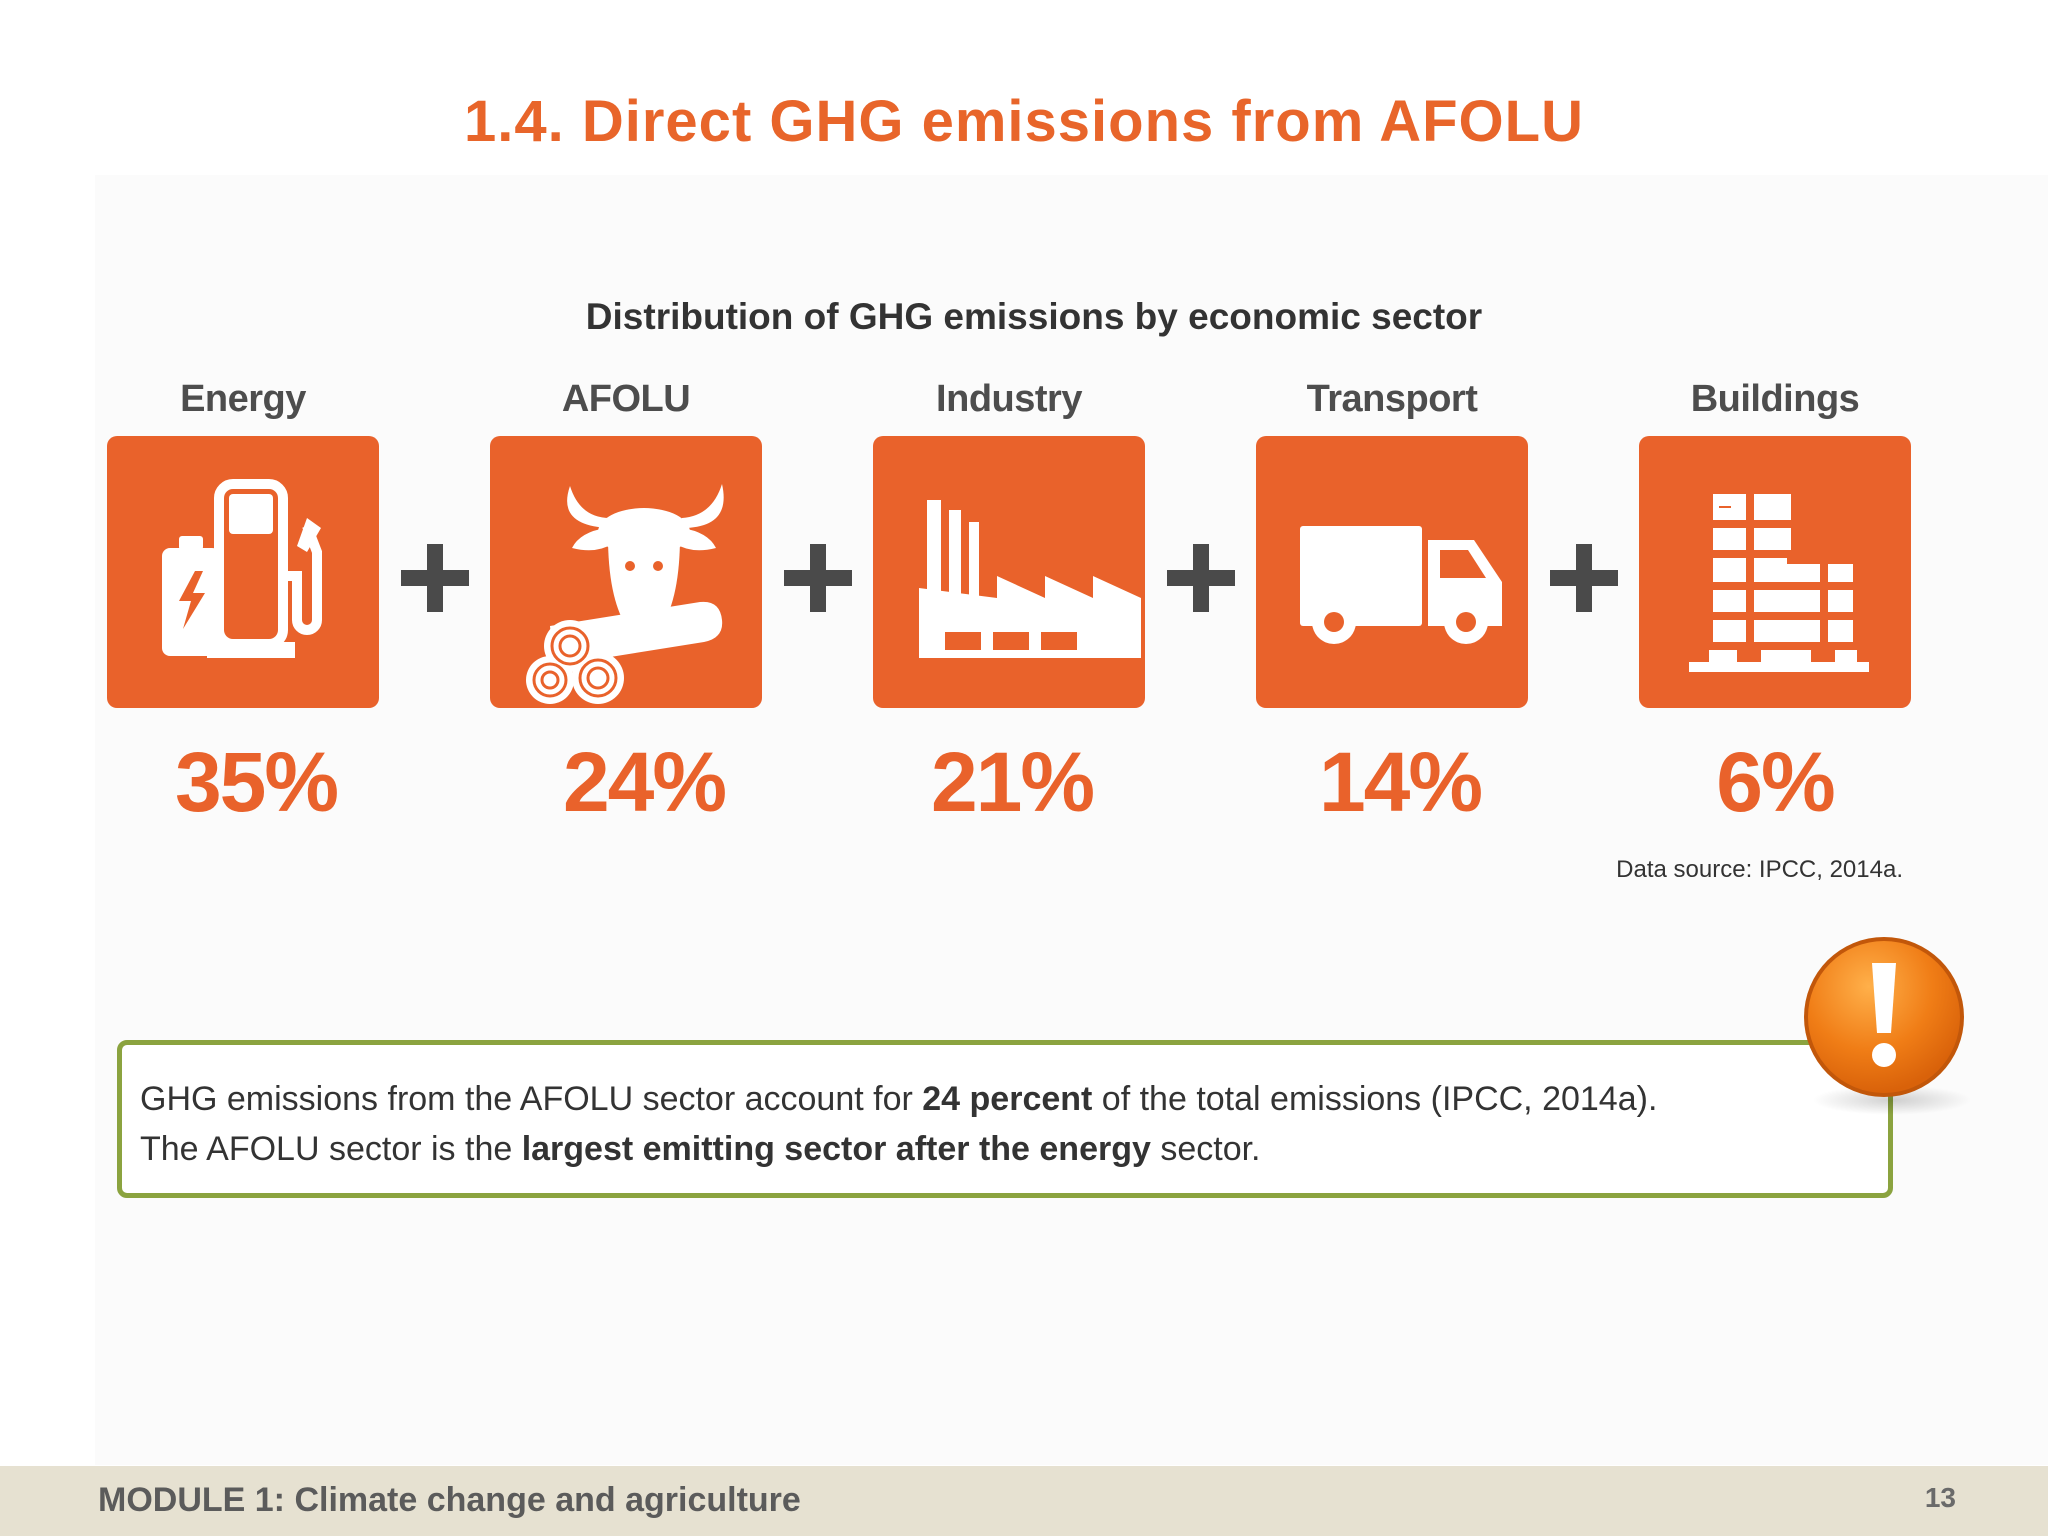 The image size is (2048, 1536). I want to click on page-title: 1.4. Direct GHG emissions from AFOLU, so click(1024, 121).